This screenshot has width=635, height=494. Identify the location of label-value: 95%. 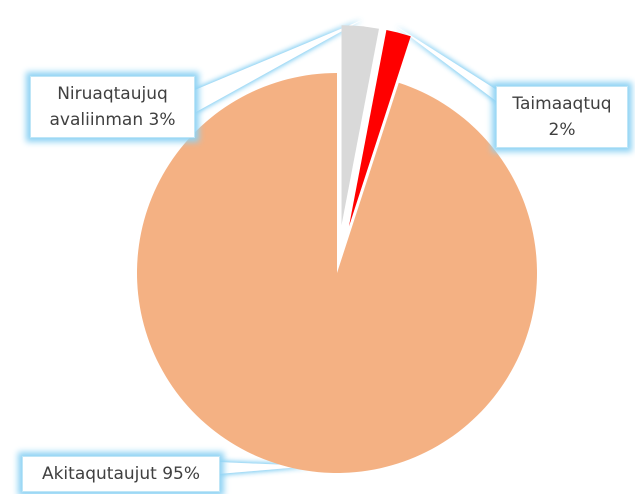
(181, 474).